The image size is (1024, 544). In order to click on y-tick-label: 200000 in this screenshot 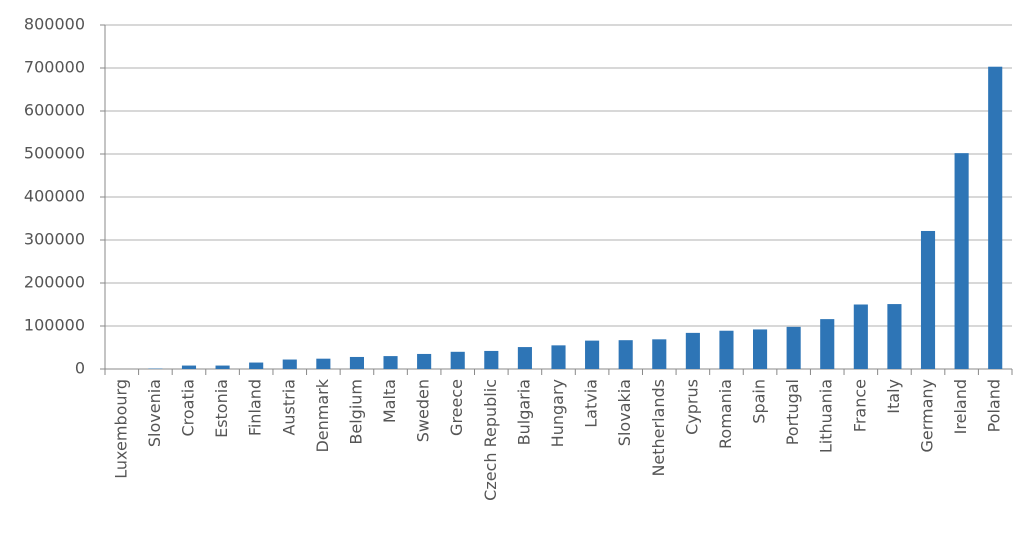, I will do `click(54, 282)`.